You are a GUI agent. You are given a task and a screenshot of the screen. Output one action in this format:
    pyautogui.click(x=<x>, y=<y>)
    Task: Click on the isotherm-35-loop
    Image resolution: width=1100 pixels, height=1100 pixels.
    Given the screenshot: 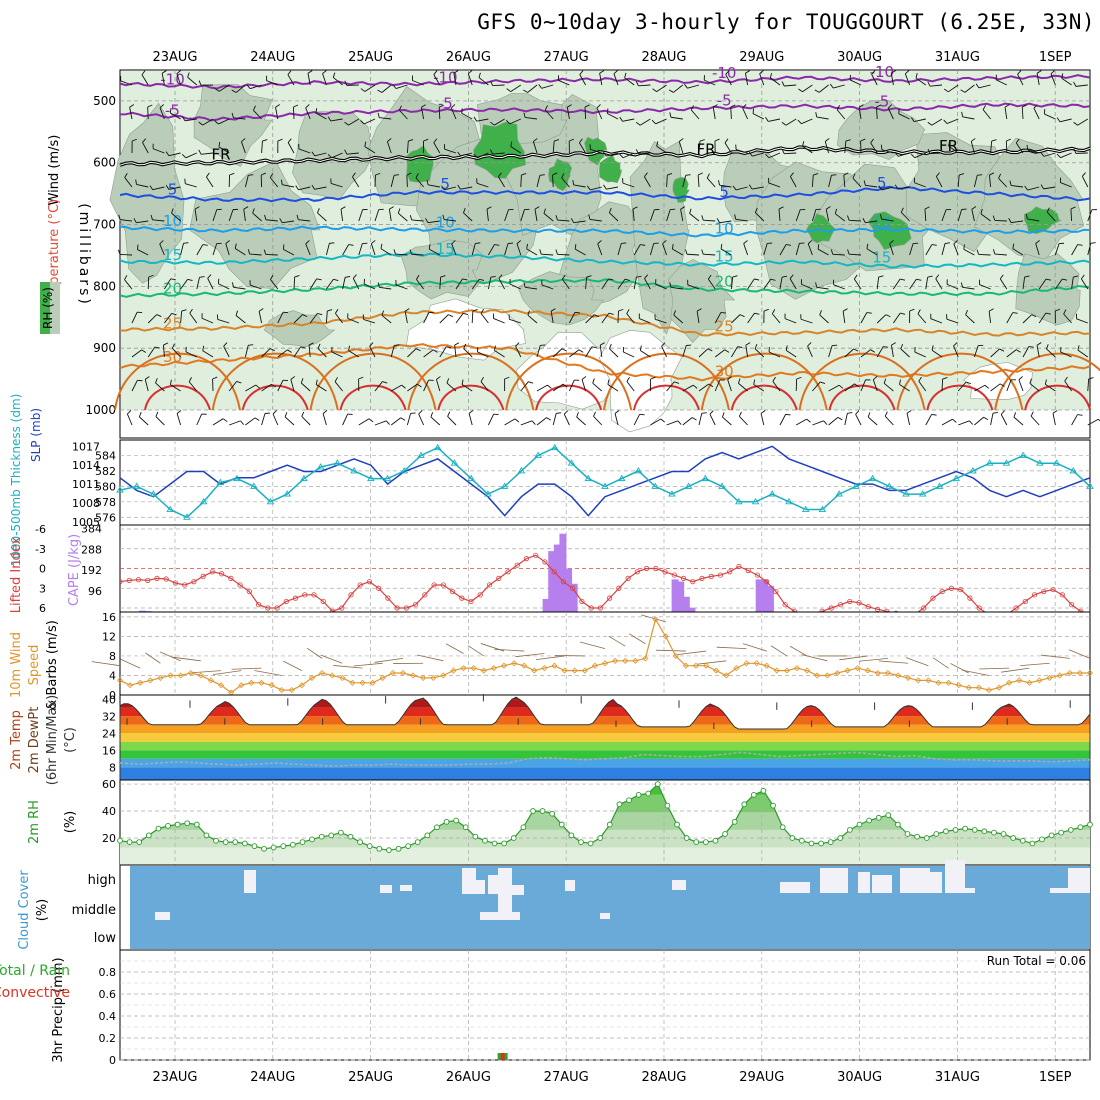 What is the action you would take?
    pyautogui.click(x=569, y=397)
    